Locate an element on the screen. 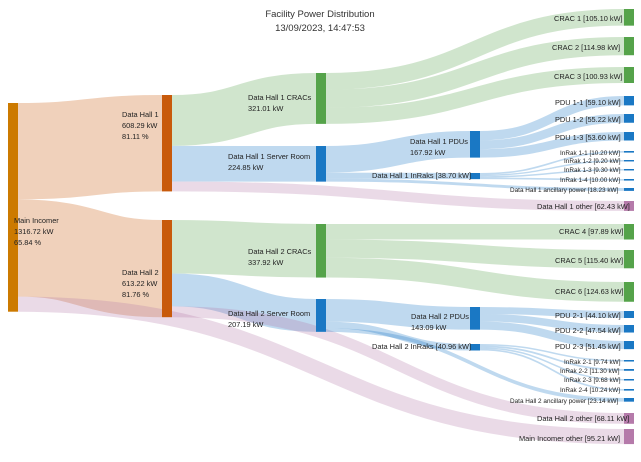 The width and height of the screenshot is (641, 462). node-label-dh2anc: Data Hall 2 ancillary power [23.14 kW] is located at coordinates (564, 401).